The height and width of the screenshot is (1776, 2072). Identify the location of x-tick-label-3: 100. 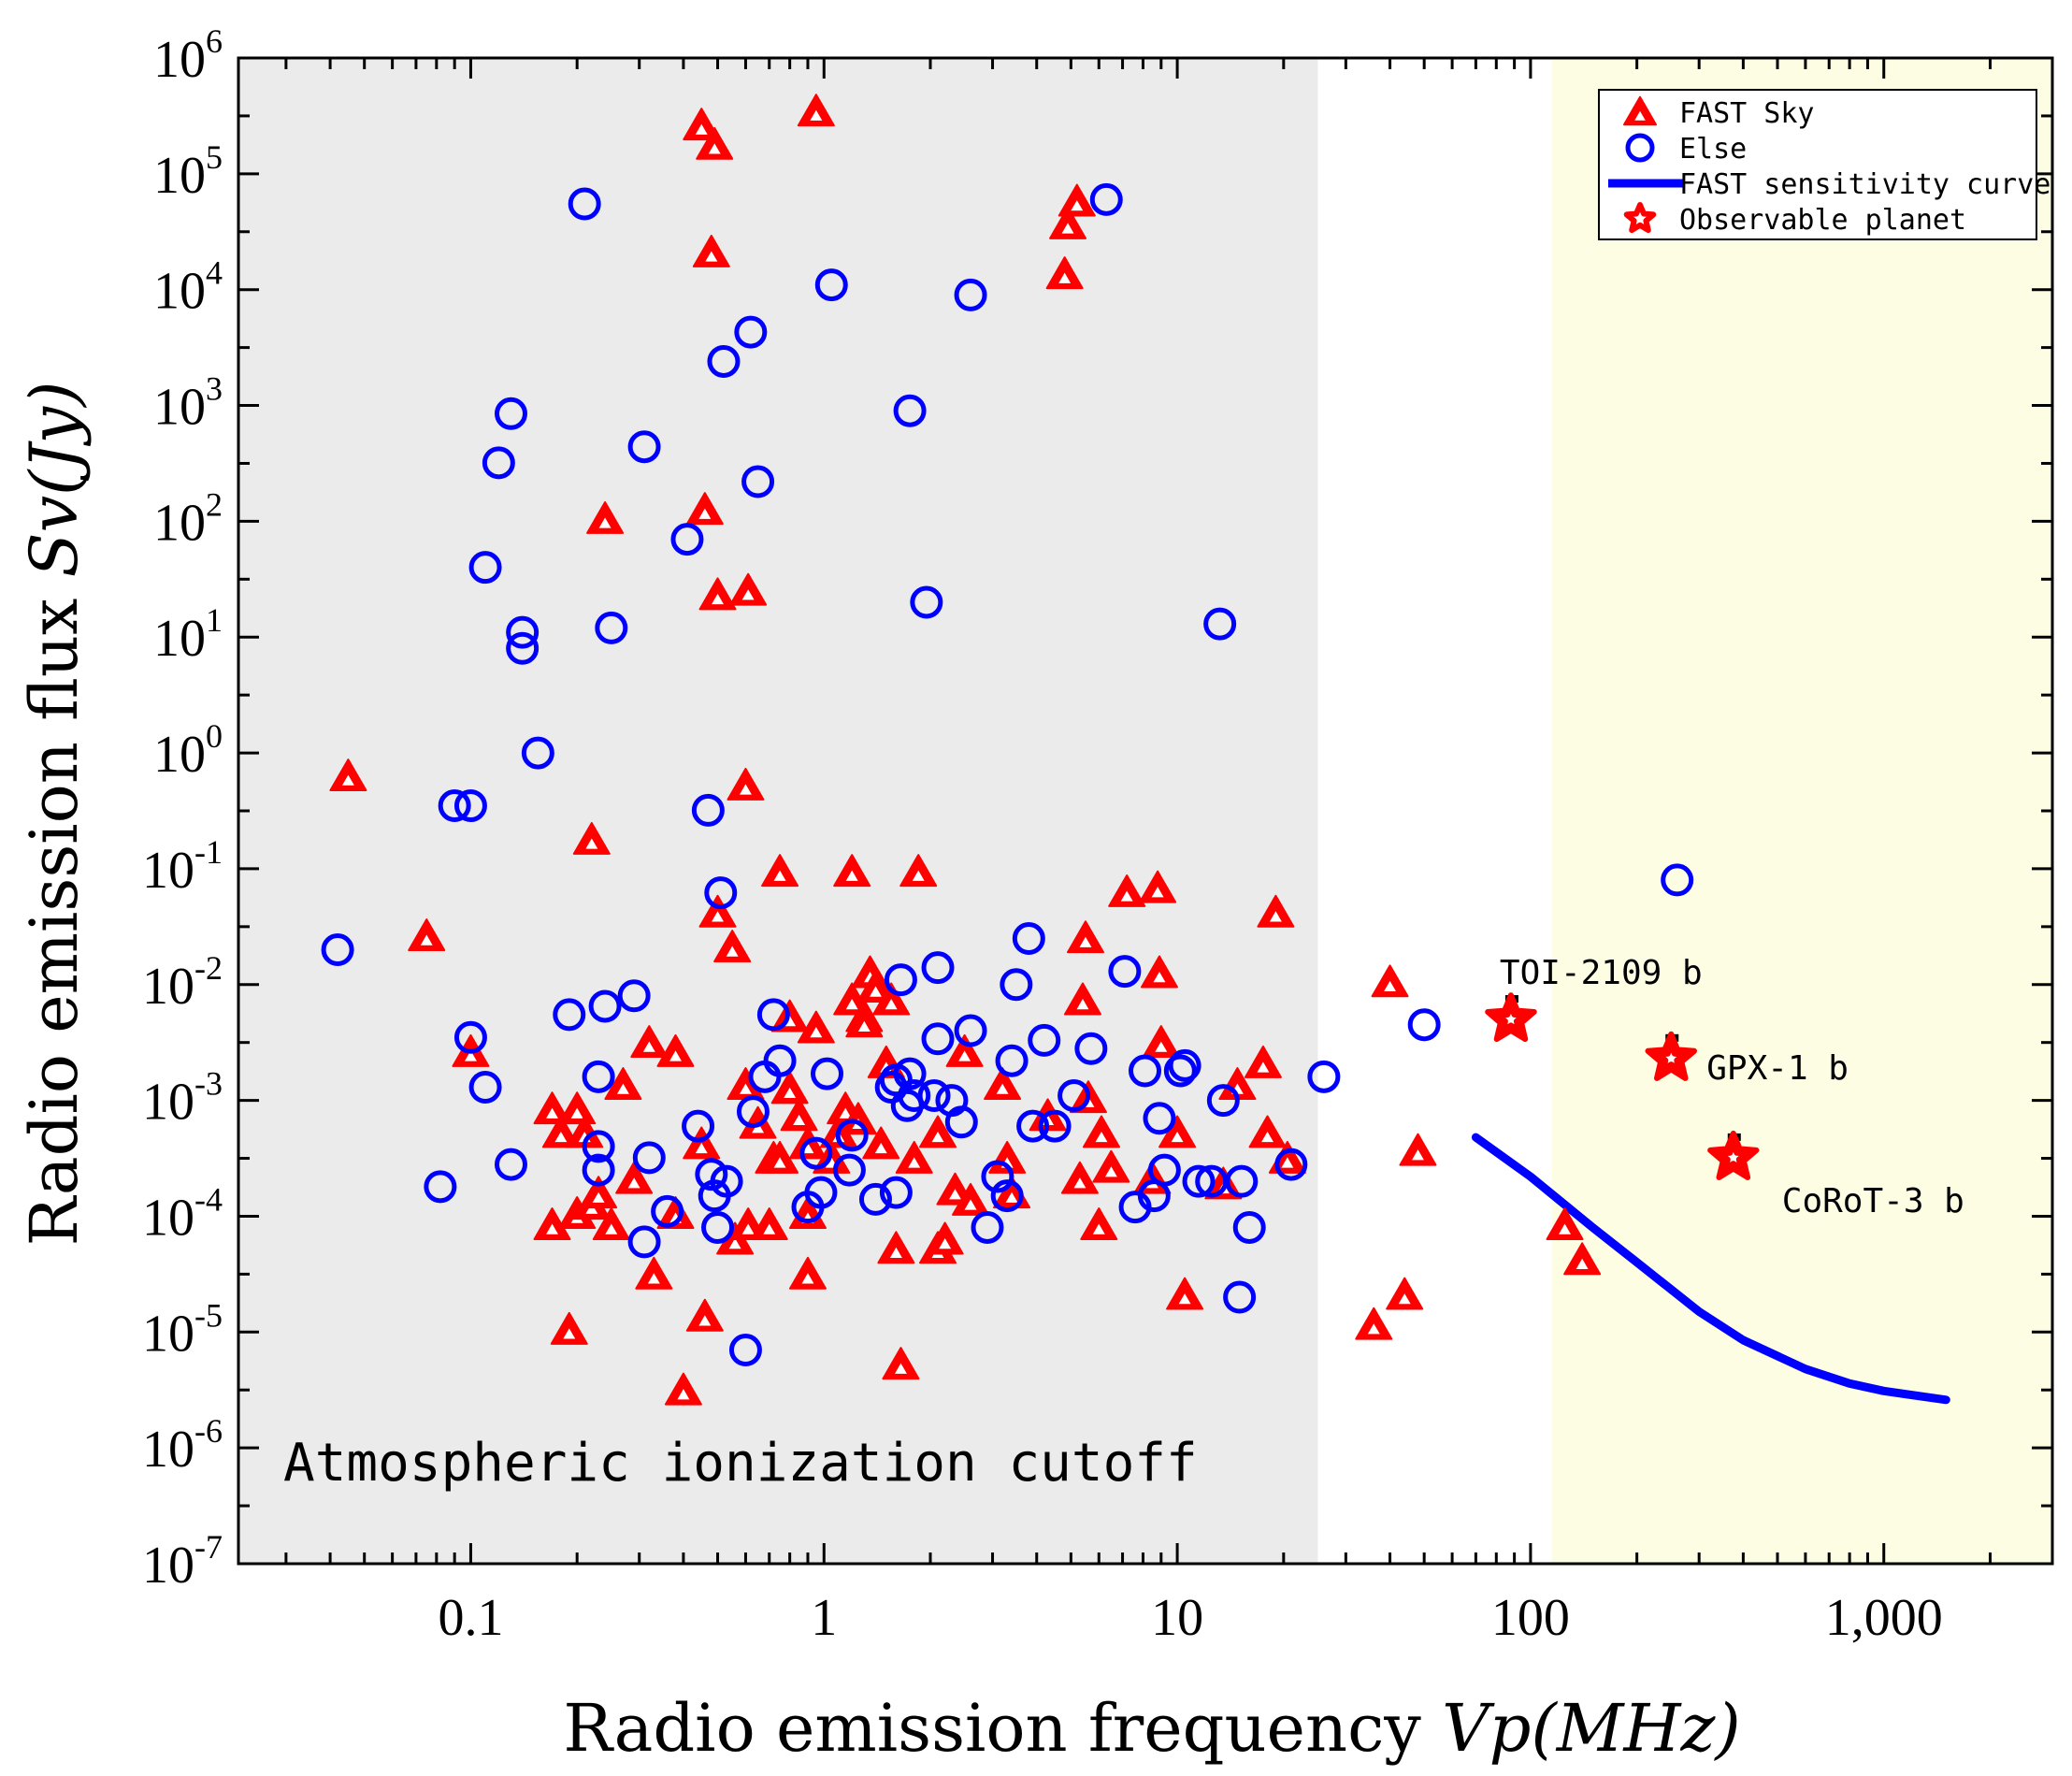
(1530, 1618).